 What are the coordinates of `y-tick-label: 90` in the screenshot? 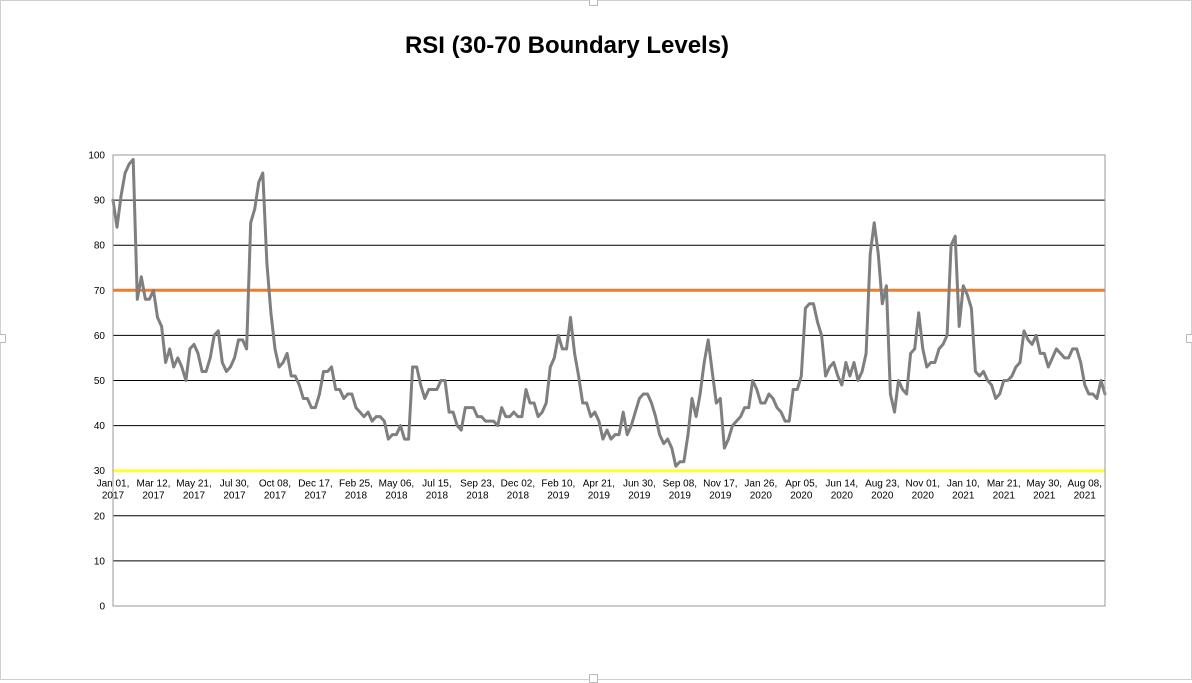 It's located at (100, 201).